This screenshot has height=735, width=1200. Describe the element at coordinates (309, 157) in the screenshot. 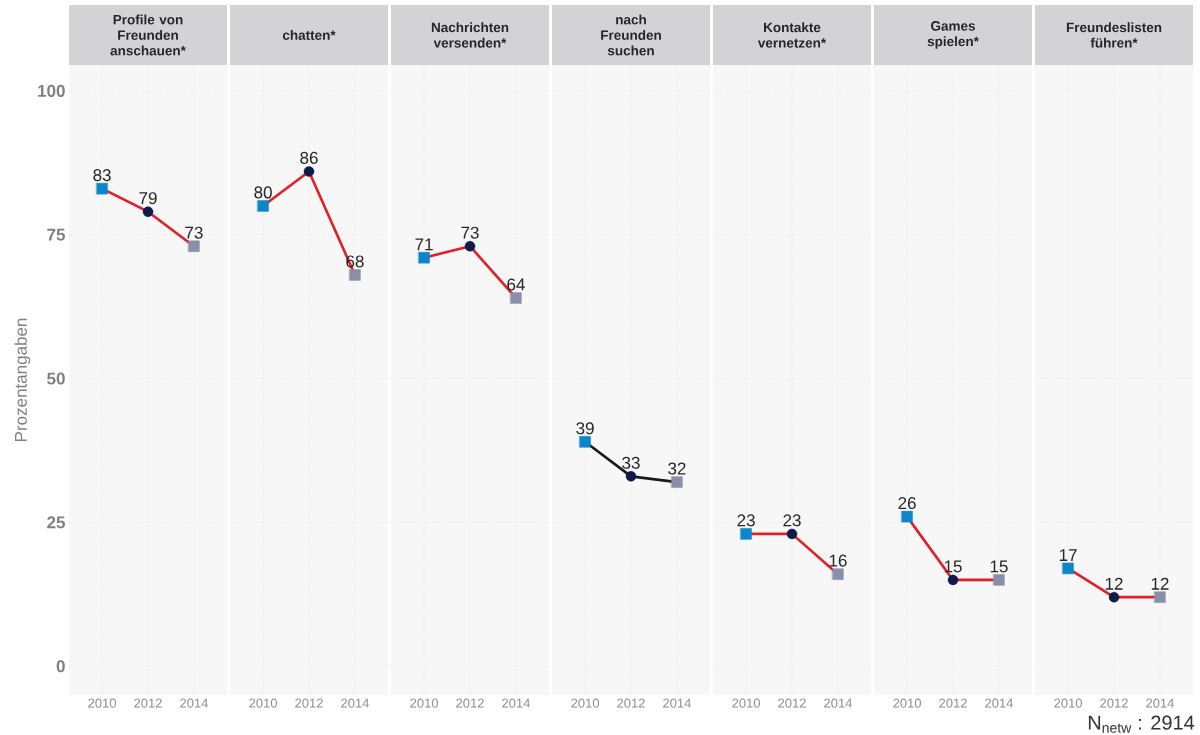

I see `data-label: 86` at that location.